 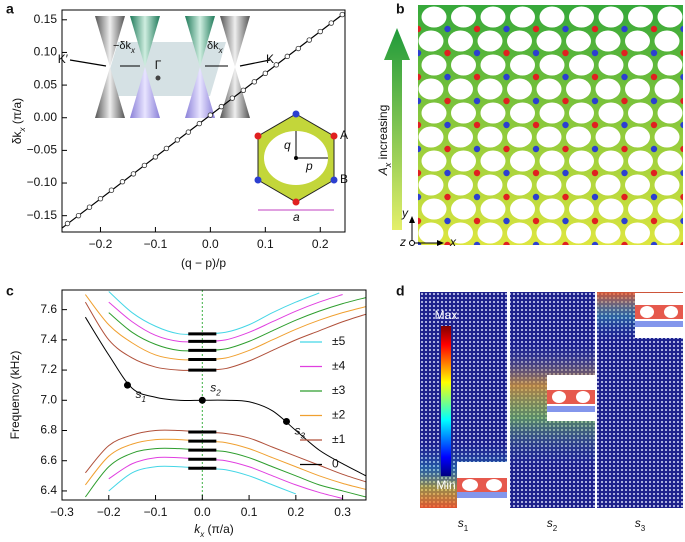 What do you see at coordinates (218, 392) in the screenshot?
I see `label-sub: 2` at bounding box center [218, 392].